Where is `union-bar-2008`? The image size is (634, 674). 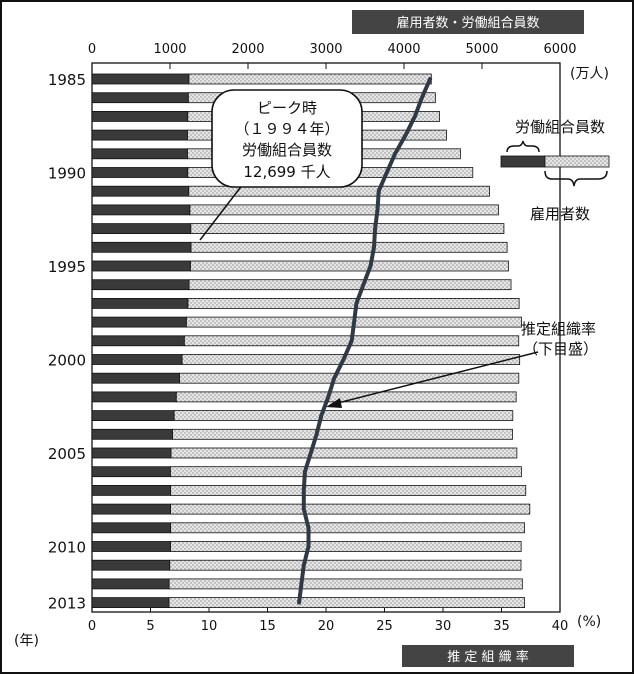 union-bar-2008 is located at coordinates (131, 509).